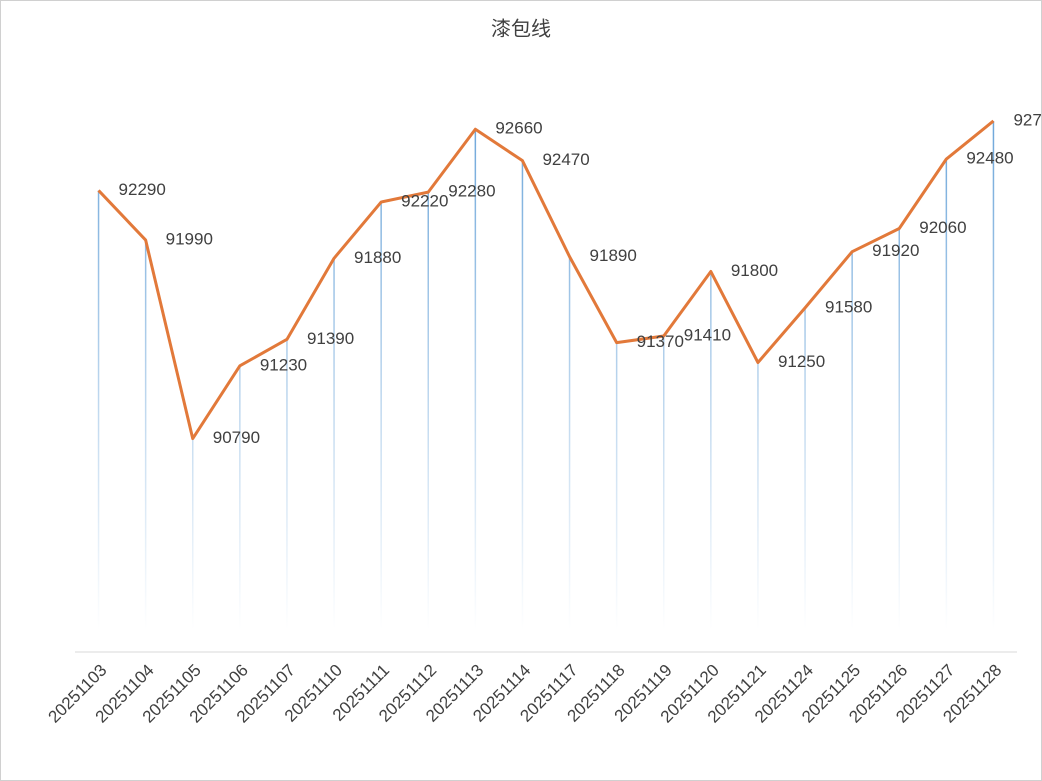  Describe the element at coordinates (189, 239) in the screenshot. I see `data-label: 91990` at that location.